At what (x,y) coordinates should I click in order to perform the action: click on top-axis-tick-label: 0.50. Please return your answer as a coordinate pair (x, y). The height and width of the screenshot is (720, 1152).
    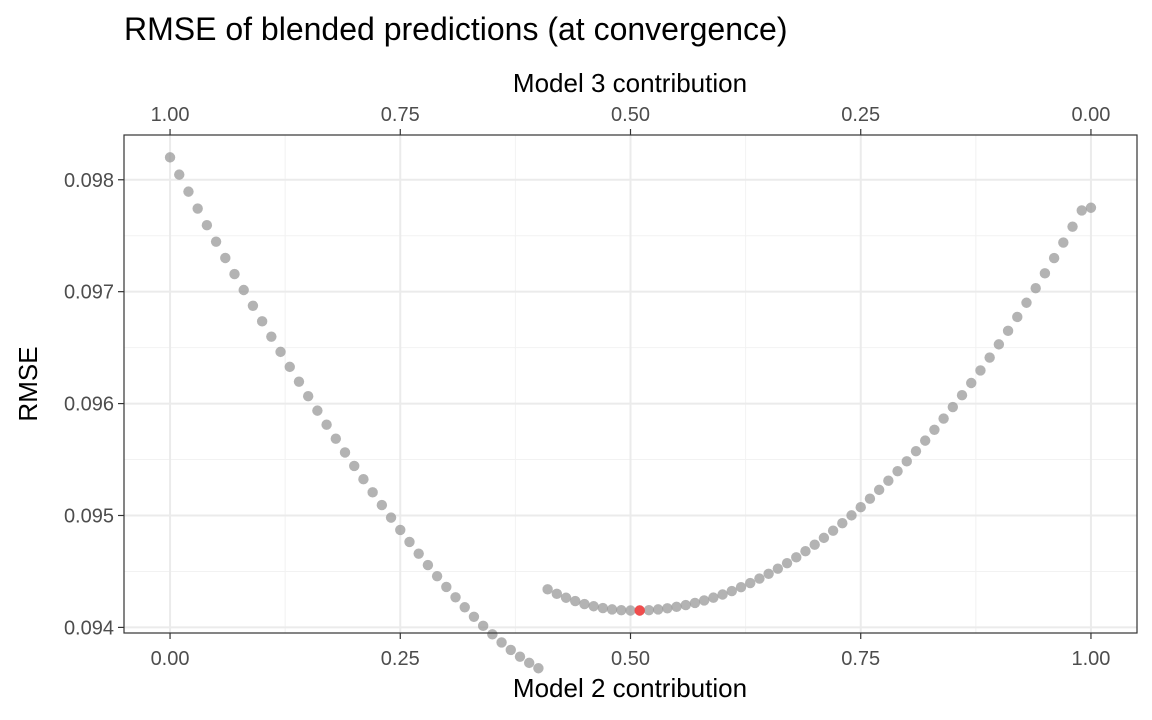
    Looking at the image, I should click on (630, 115).